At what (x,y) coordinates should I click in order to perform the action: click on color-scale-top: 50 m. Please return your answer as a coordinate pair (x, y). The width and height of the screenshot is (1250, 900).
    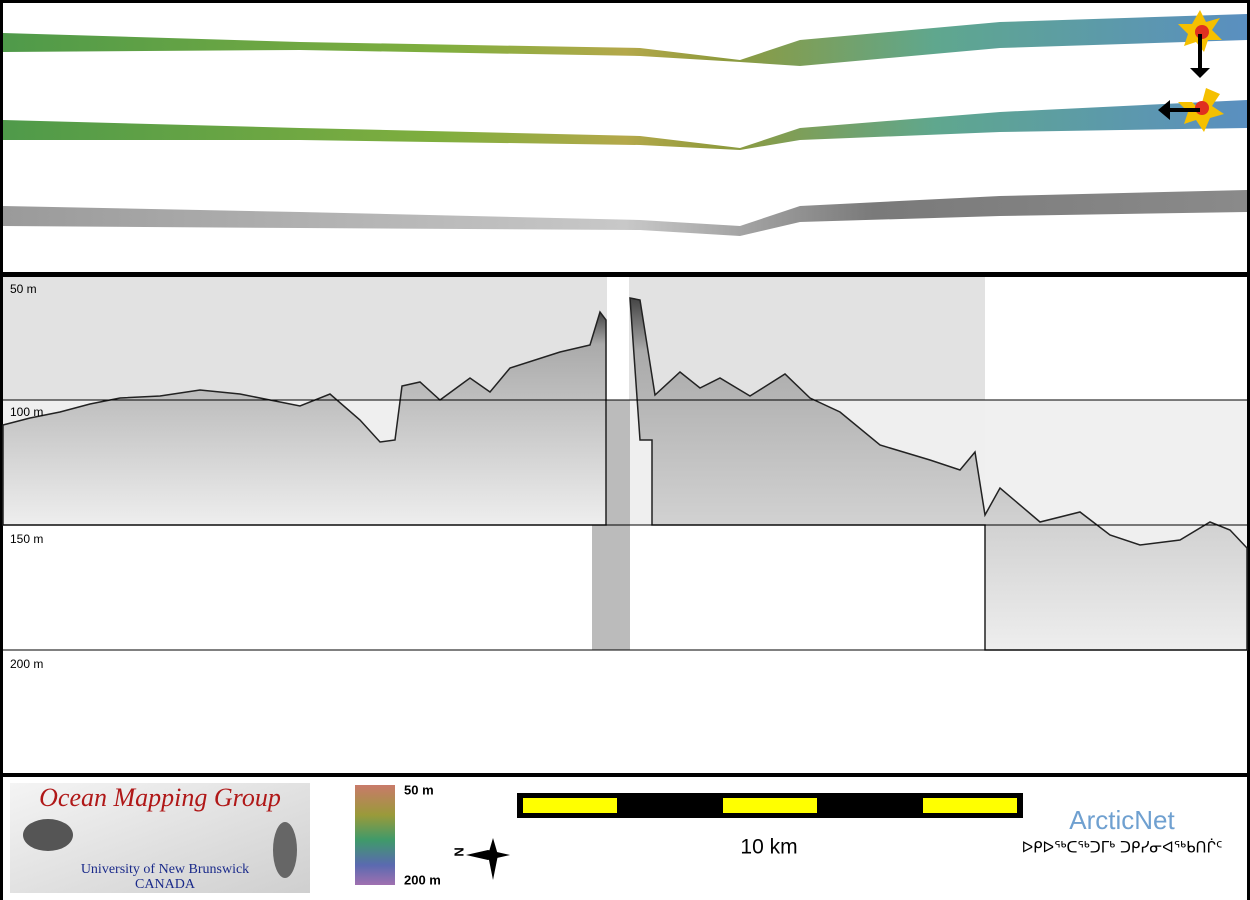
    Looking at the image, I should click on (419, 789).